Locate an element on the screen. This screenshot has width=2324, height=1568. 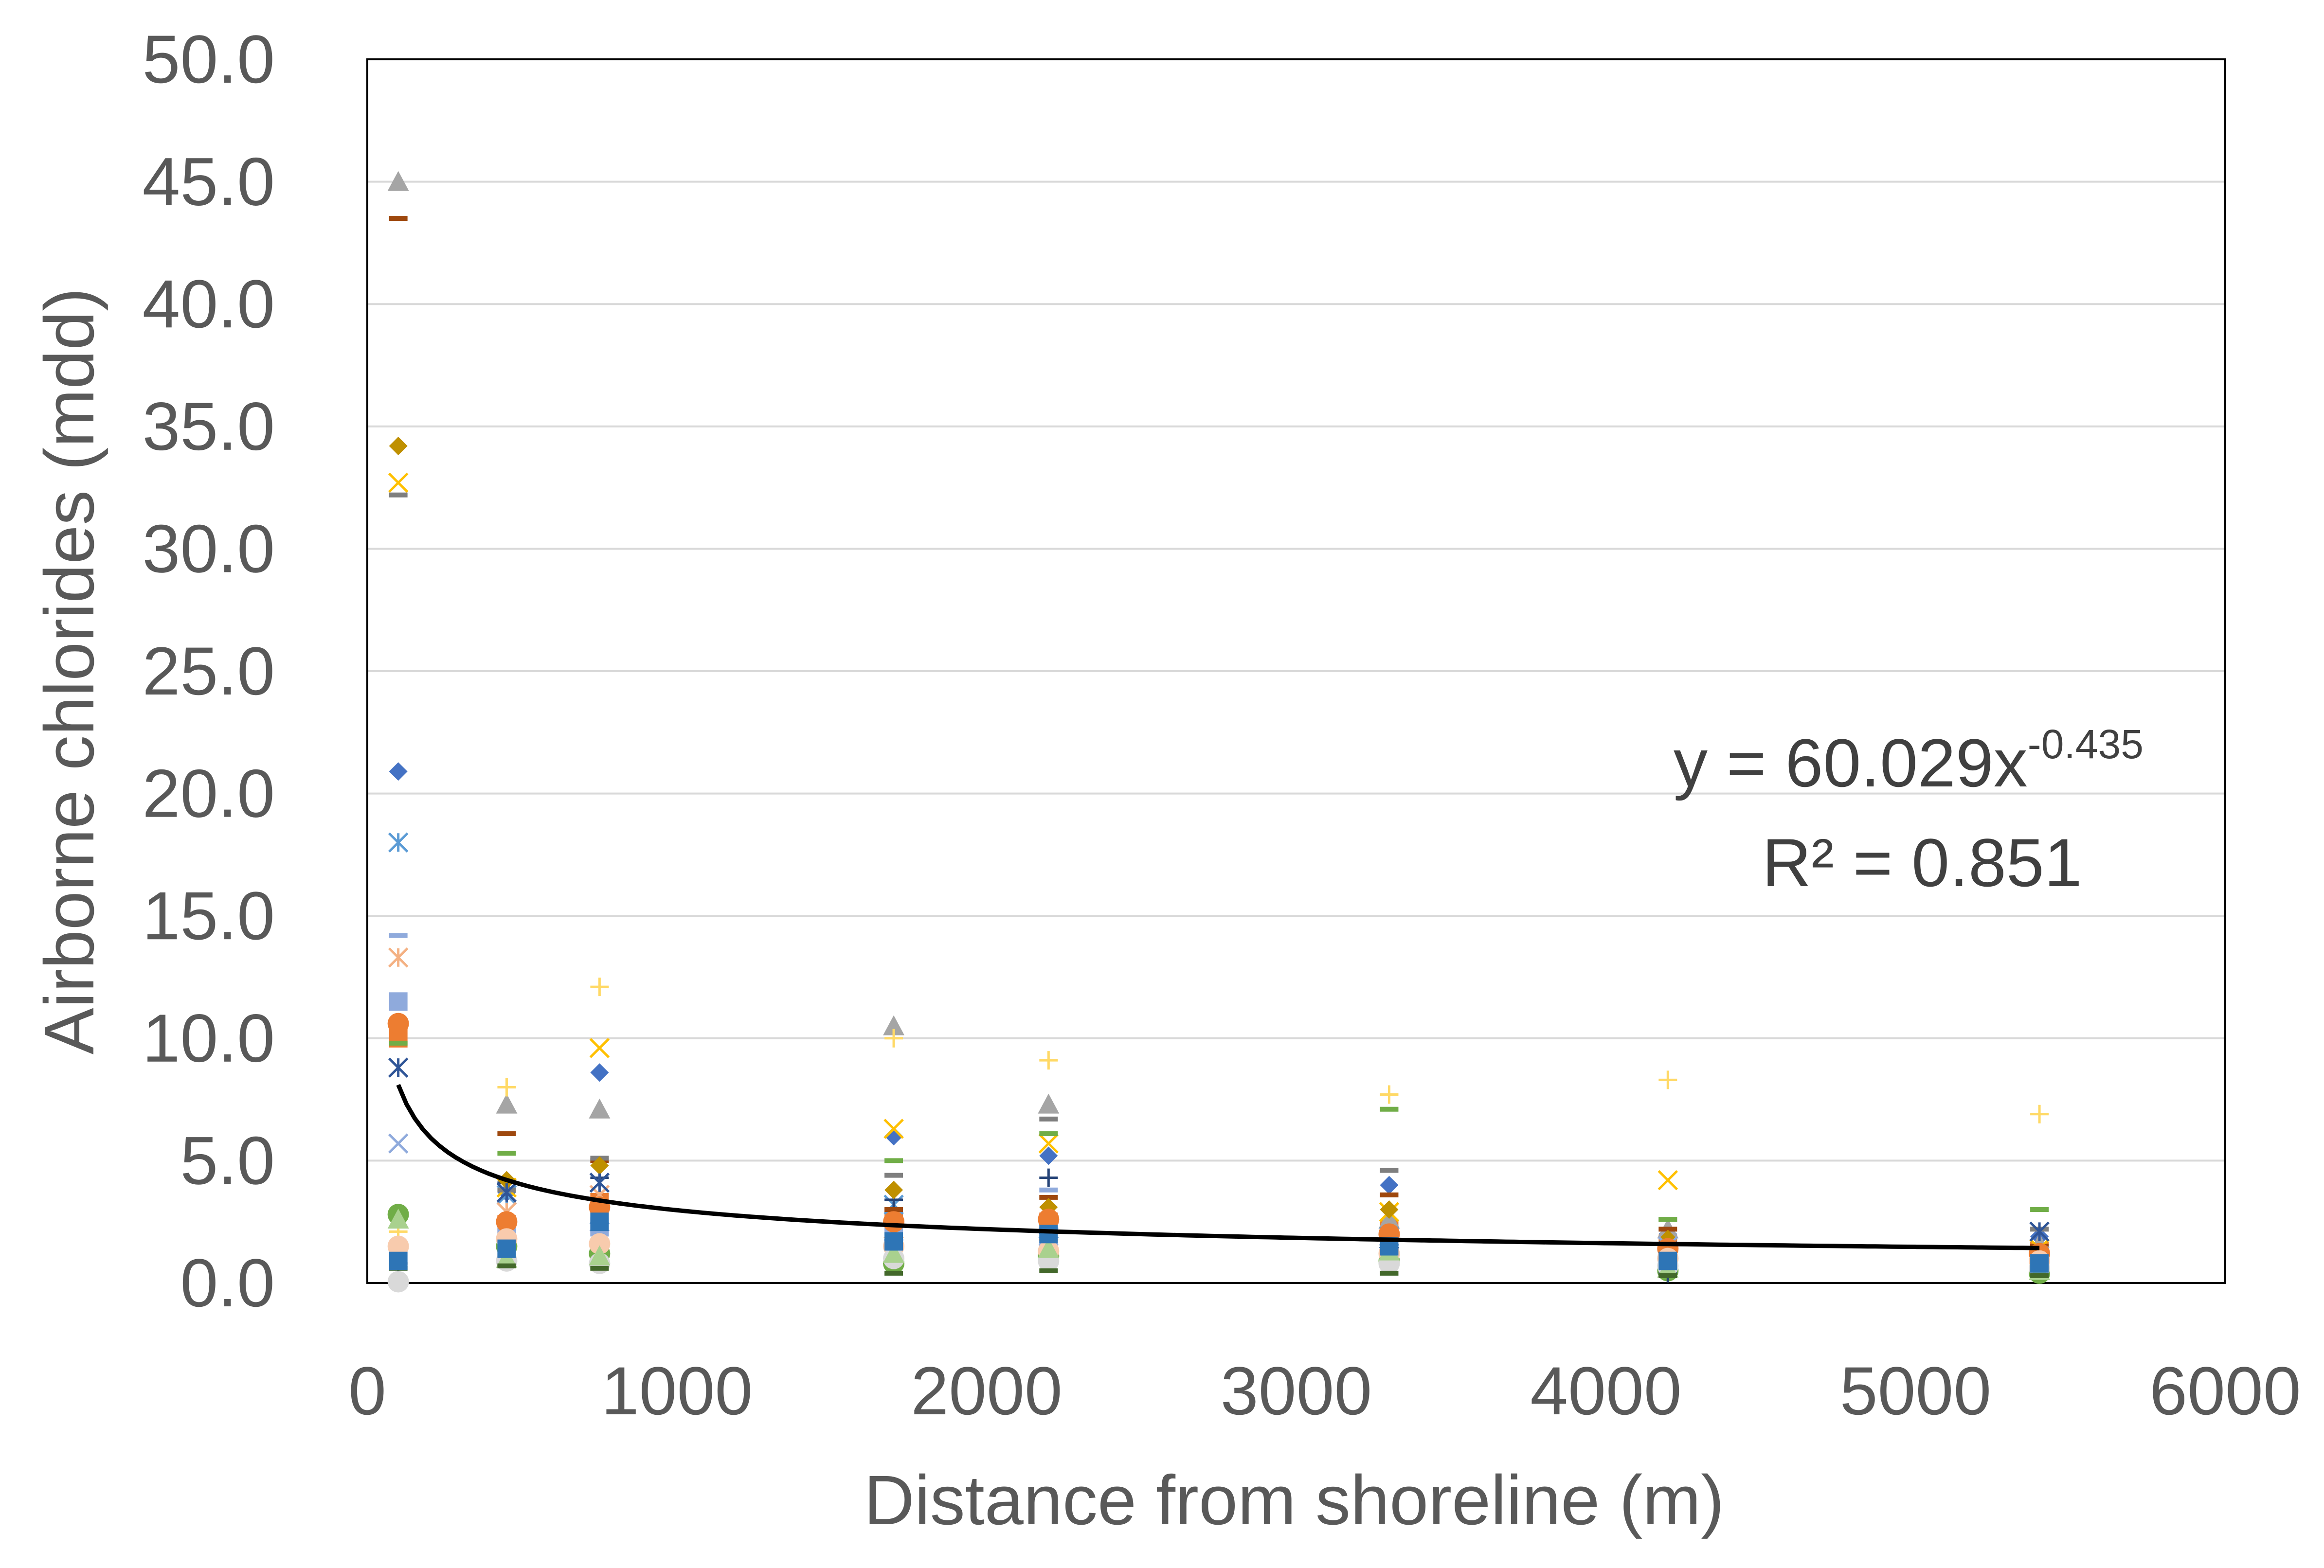
y-tick-label: 10.0 is located at coordinates (209, 1038).